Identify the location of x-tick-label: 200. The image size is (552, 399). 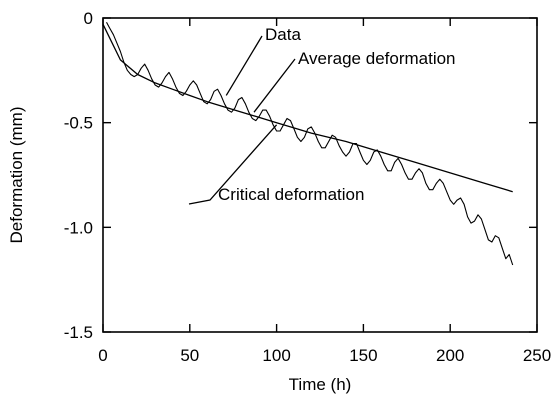
(450, 355).